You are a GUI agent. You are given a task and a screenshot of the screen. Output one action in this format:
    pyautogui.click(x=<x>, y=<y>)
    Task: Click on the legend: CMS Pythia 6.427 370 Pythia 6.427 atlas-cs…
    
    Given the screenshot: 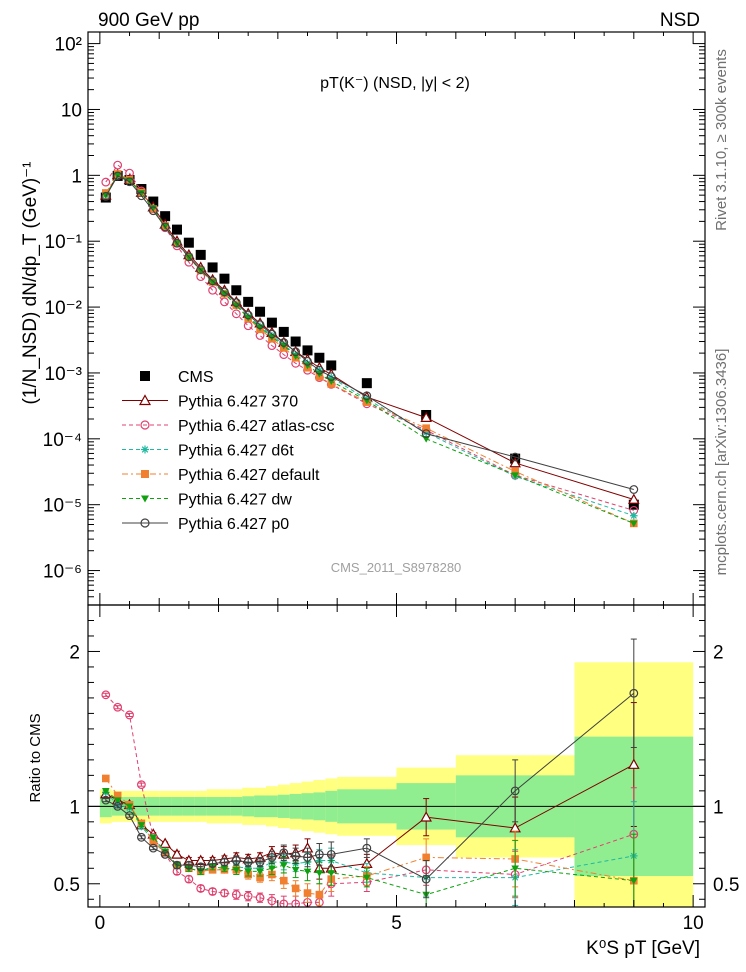 What is the action you would take?
    pyautogui.click(x=228, y=451)
    